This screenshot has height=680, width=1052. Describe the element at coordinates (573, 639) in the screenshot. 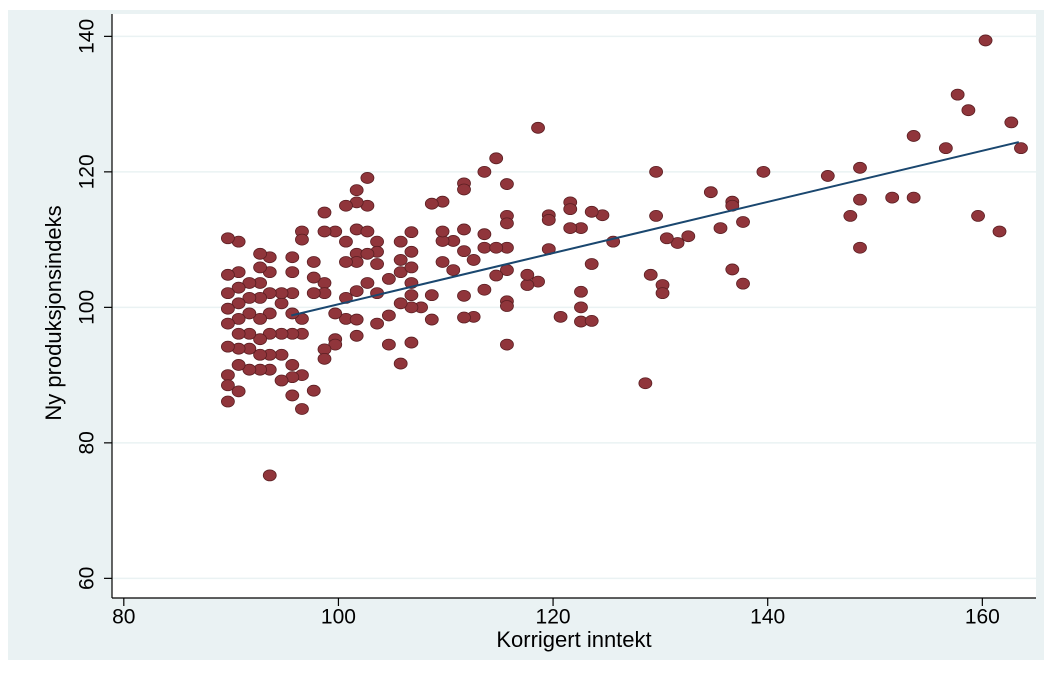

I see `x-axis-title: Korrigert inntekt` at that location.